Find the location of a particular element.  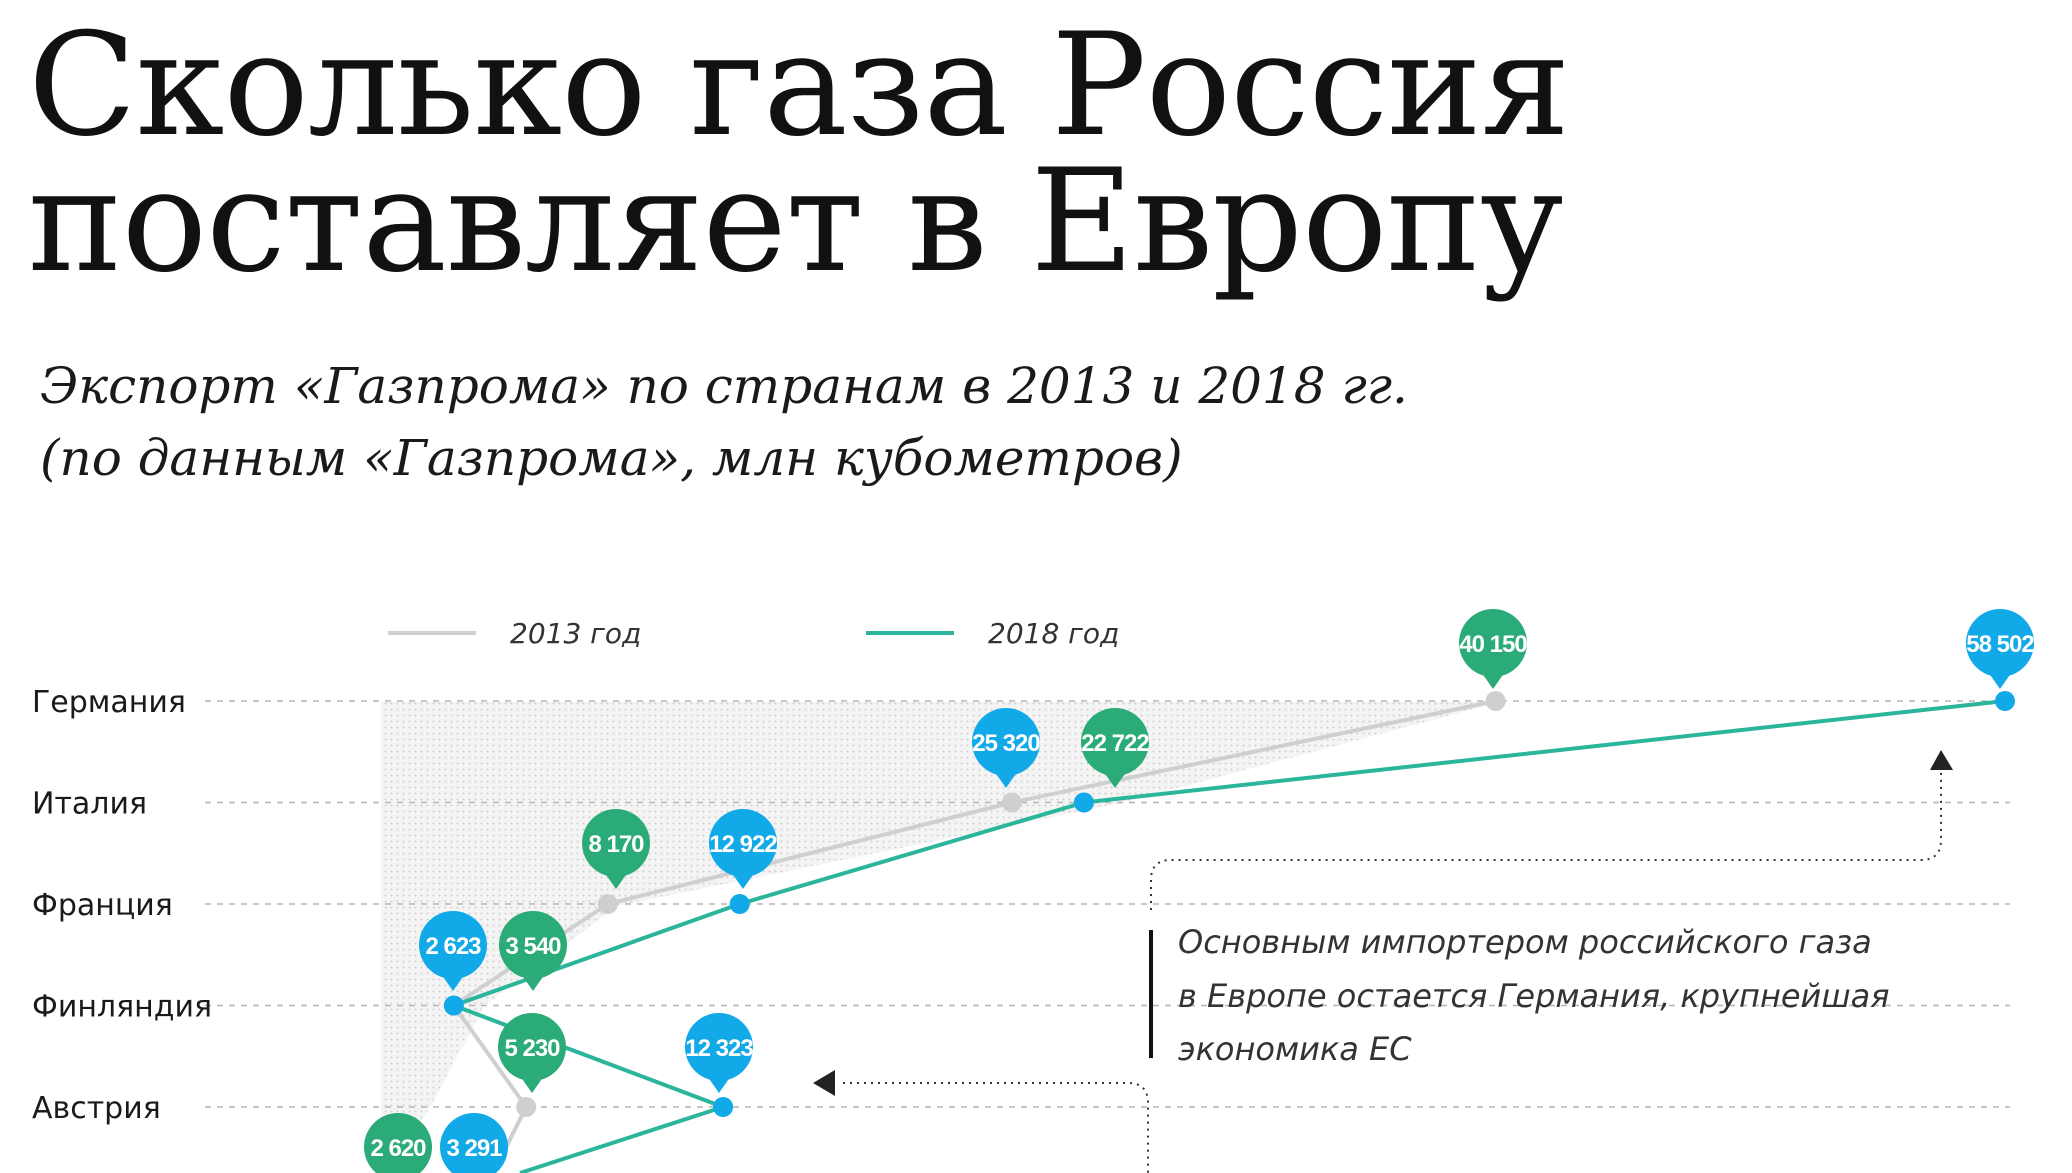

data-label: 8 170 is located at coordinates (616, 849).